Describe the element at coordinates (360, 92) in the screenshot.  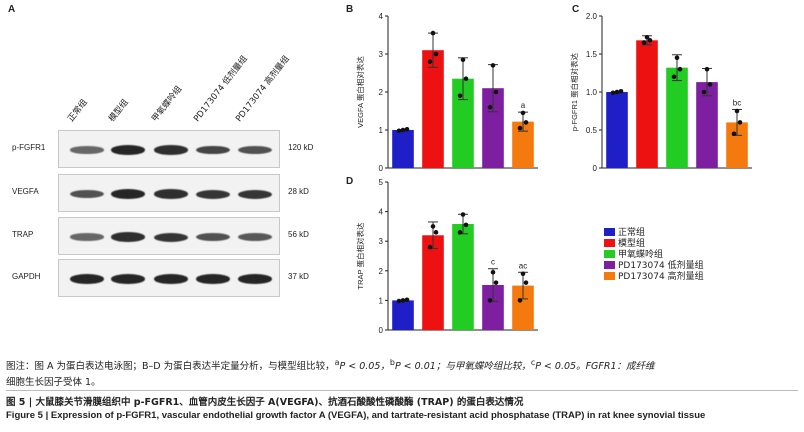
I see `y-axis-label: VEGFA 蛋白相对表达` at that location.